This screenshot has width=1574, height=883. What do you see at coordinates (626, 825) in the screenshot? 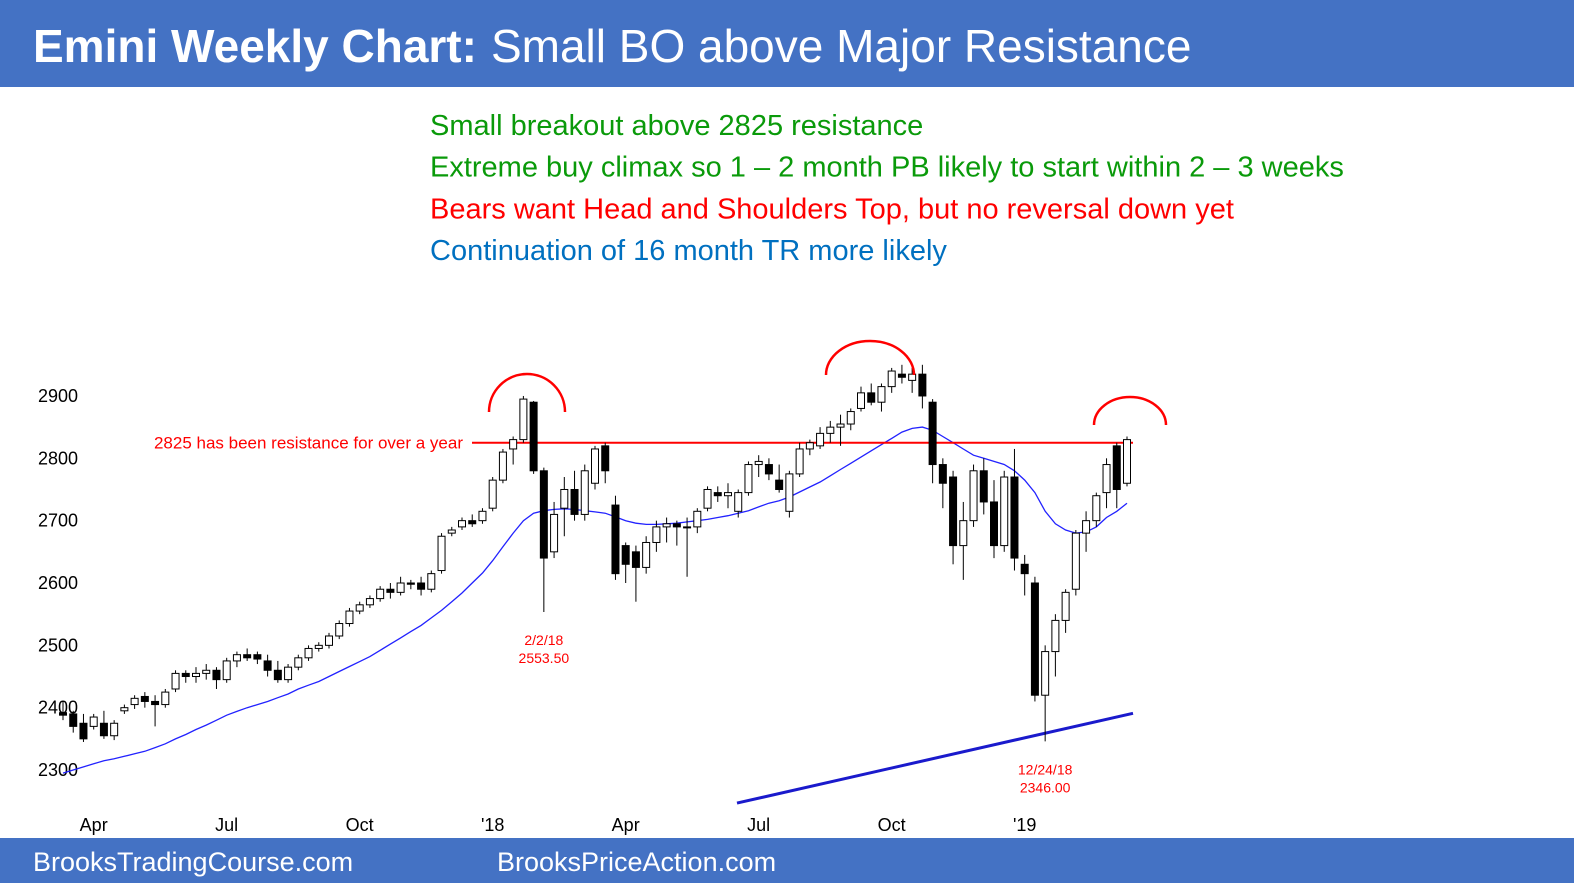
I see `x-tick-label: Apr` at bounding box center [626, 825].